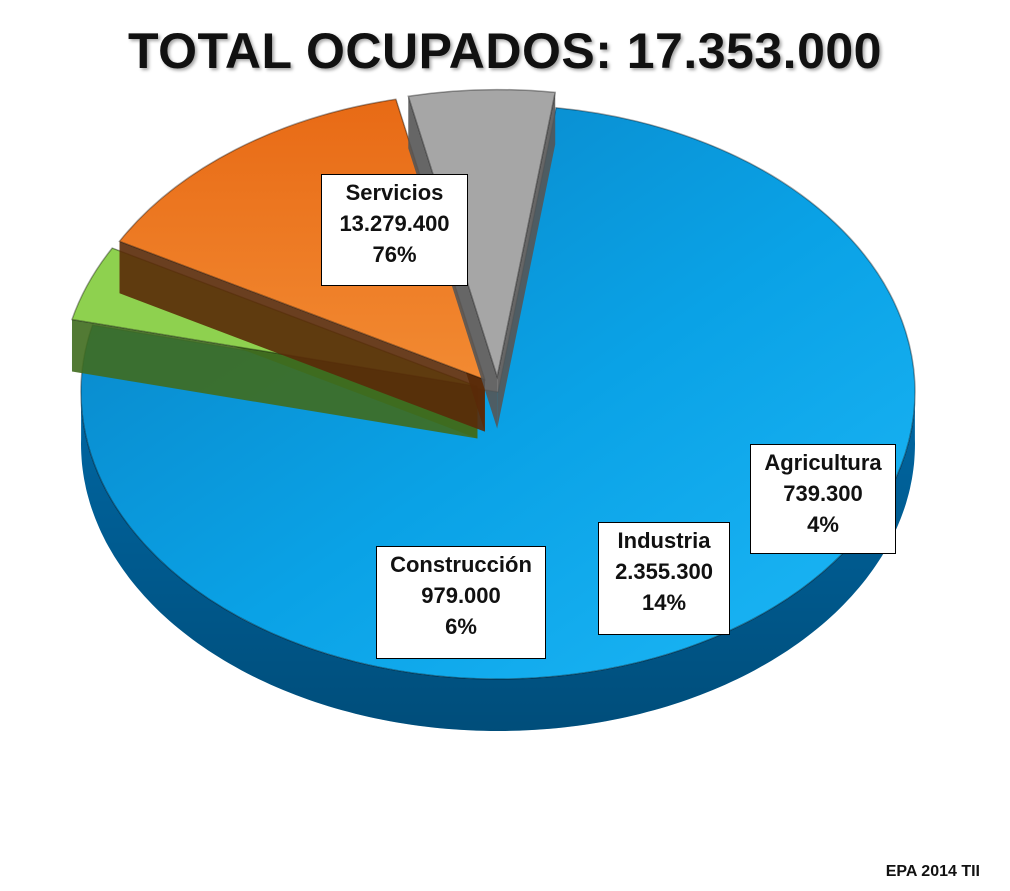 The height and width of the screenshot is (891, 1010). I want to click on slice-value: 2.355.300, so click(664, 571).